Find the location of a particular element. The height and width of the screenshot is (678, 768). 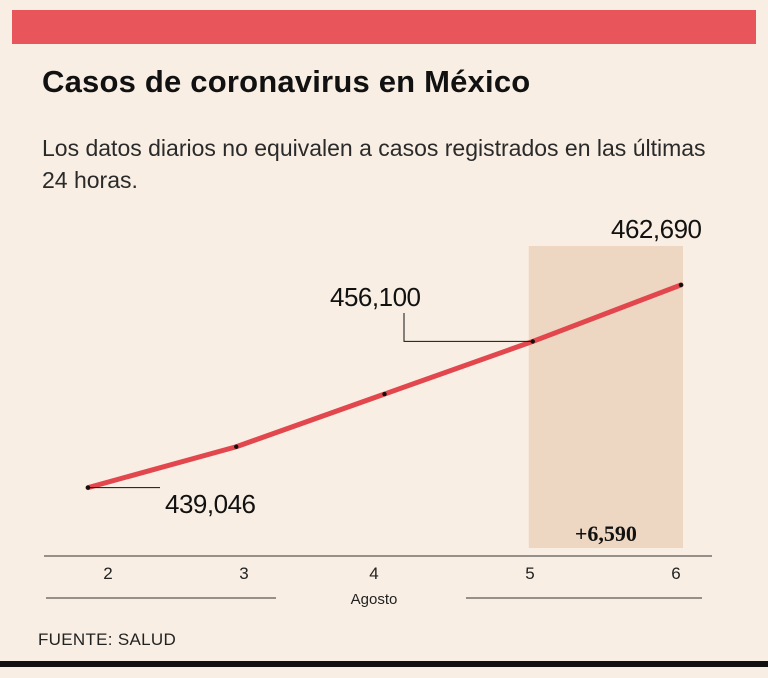

x-tick-label: 6 is located at coordinates (675, 573).